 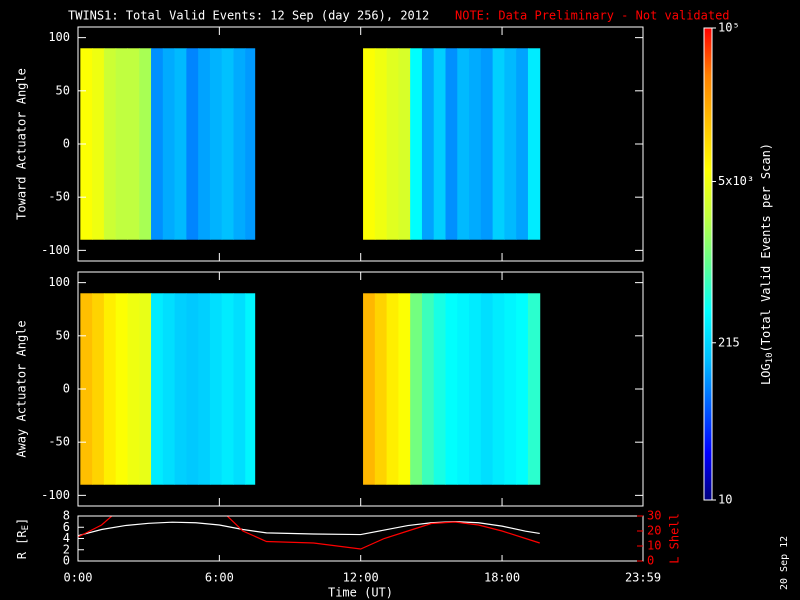 I want to click on y-axis-label: Away Actuator Angle, so click(x=22, y=388).